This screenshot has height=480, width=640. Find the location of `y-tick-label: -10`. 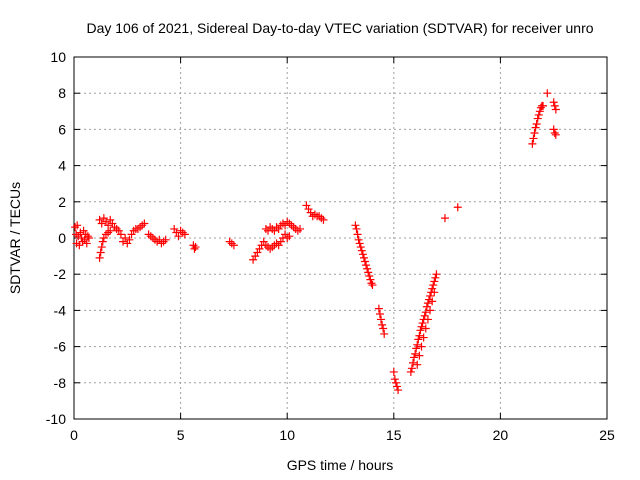

y-tick-label: -10 is located at coordinates (56, 419).